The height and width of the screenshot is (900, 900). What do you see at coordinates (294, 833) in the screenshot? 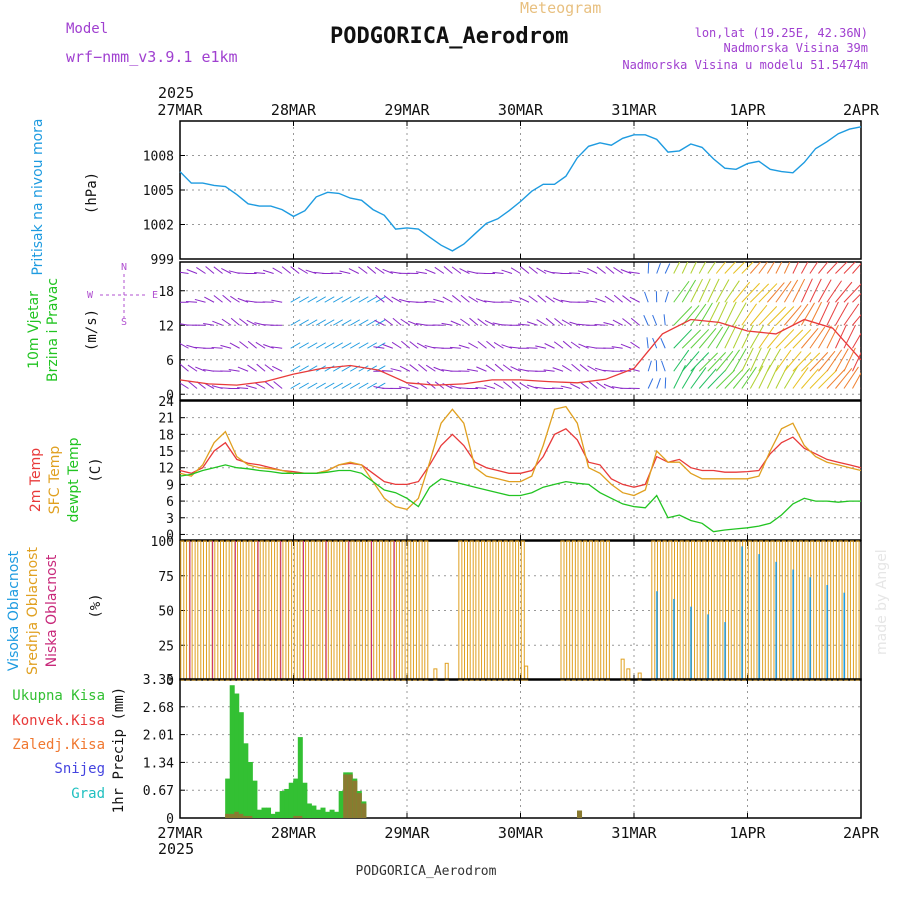
I see `x-tick-label-bottom: 28MAR` at bounding box center [294, 833].